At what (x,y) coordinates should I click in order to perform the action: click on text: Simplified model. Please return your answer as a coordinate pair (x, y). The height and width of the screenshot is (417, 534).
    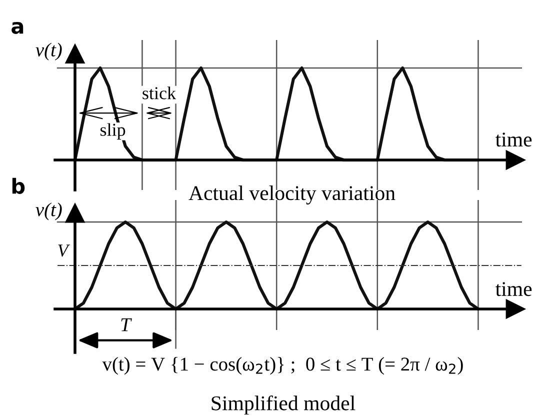
    Looking at the image, I should click on (284, 405).